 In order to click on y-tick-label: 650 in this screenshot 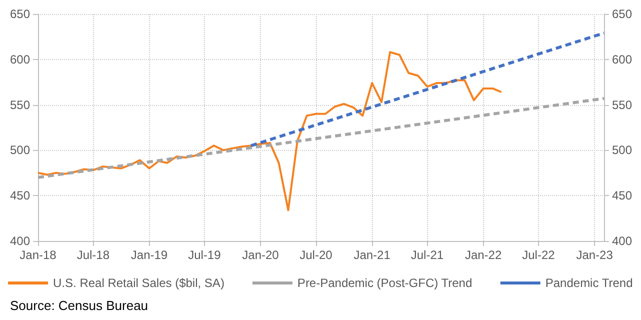, I will do `click(20, 14)`.